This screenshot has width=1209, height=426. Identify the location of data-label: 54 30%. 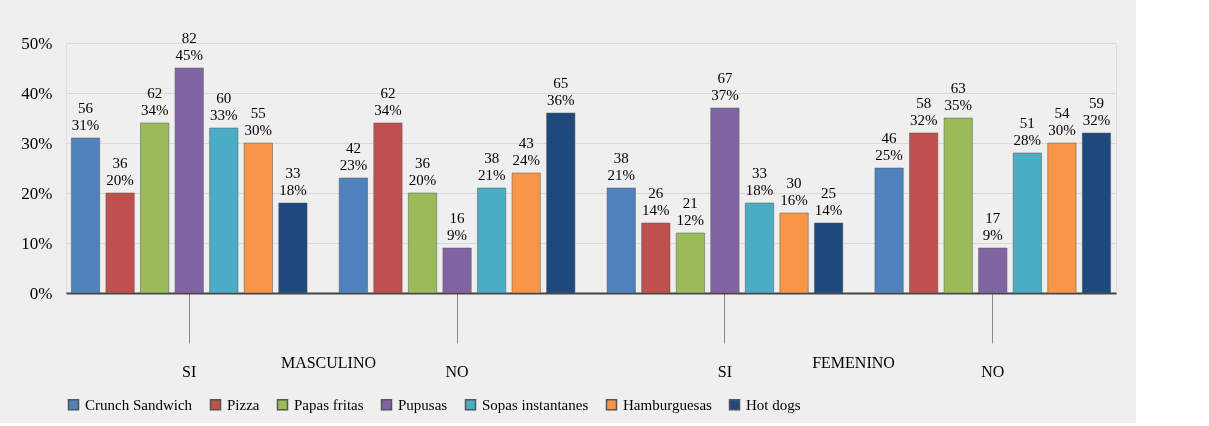
(1062, 121).